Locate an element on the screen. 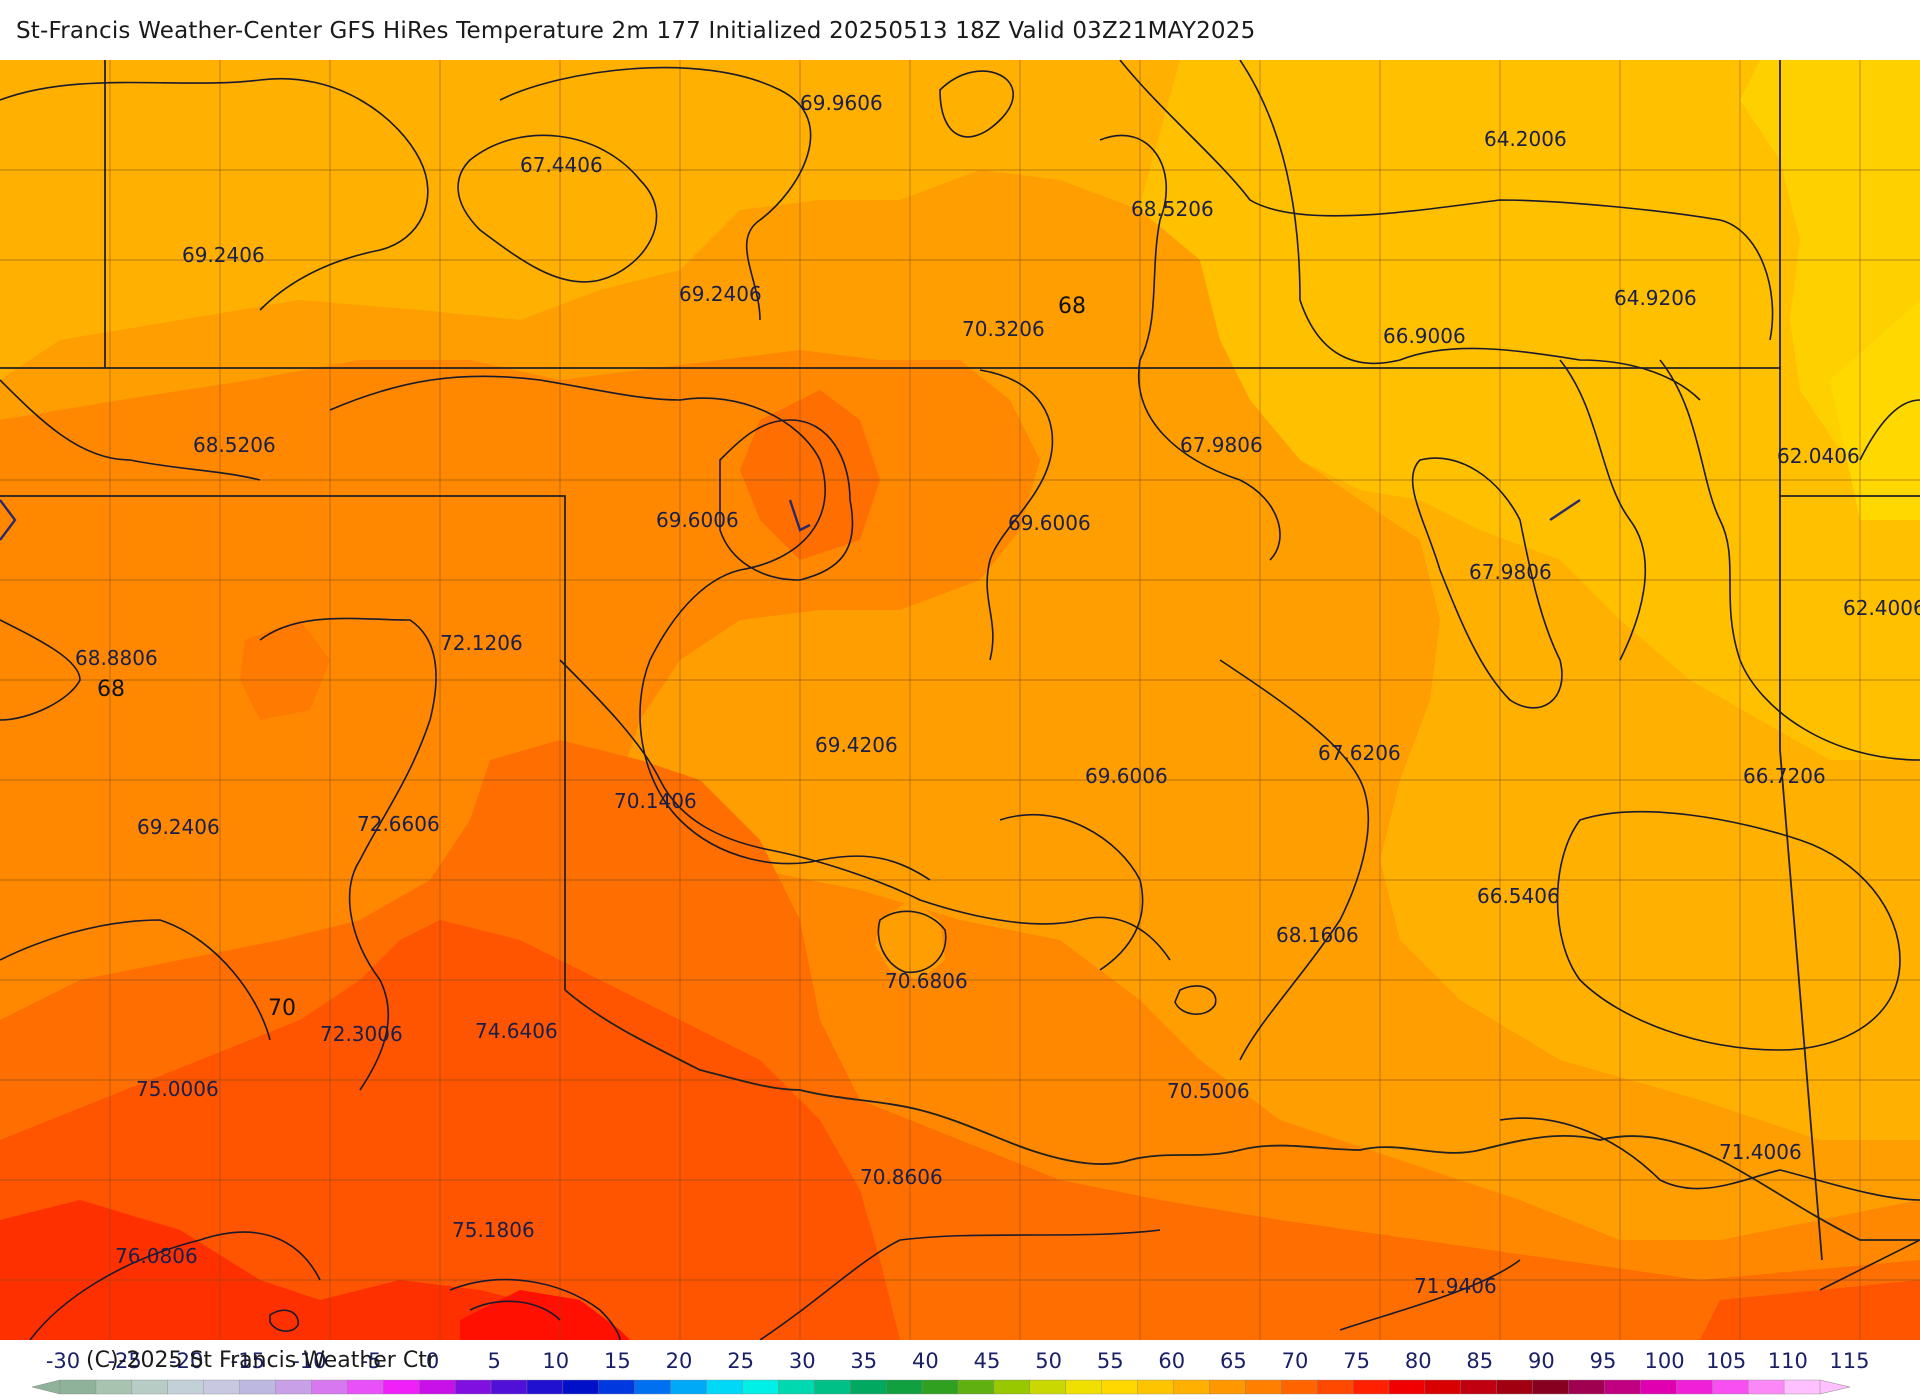  temp-label: 75.0006 is located at coordinates (177, 1089).